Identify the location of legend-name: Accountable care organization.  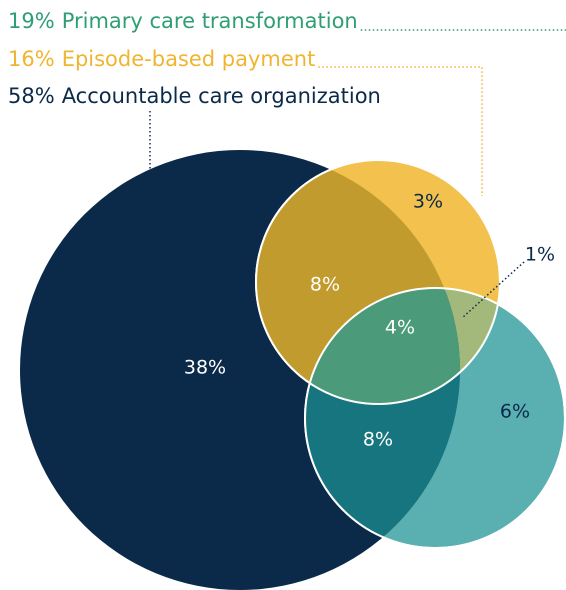
(221, 96).